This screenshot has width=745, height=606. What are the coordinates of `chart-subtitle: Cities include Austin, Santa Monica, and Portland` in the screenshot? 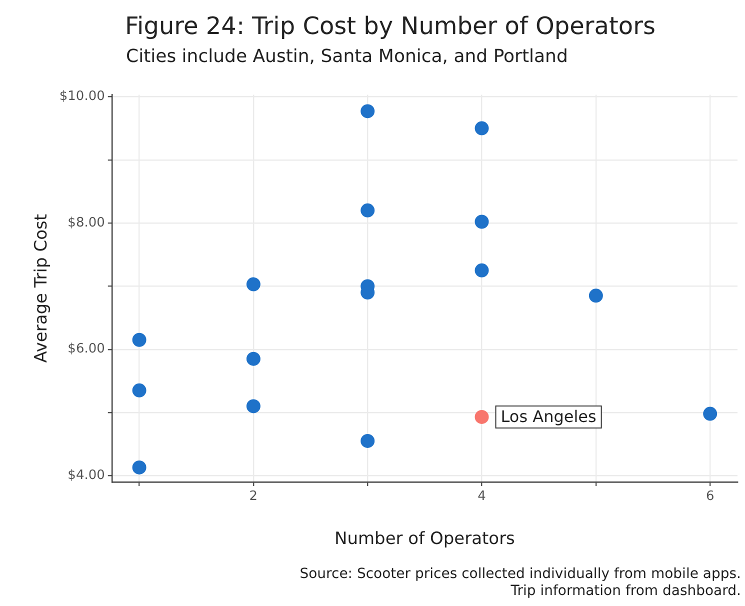 It's located at (347, 56).